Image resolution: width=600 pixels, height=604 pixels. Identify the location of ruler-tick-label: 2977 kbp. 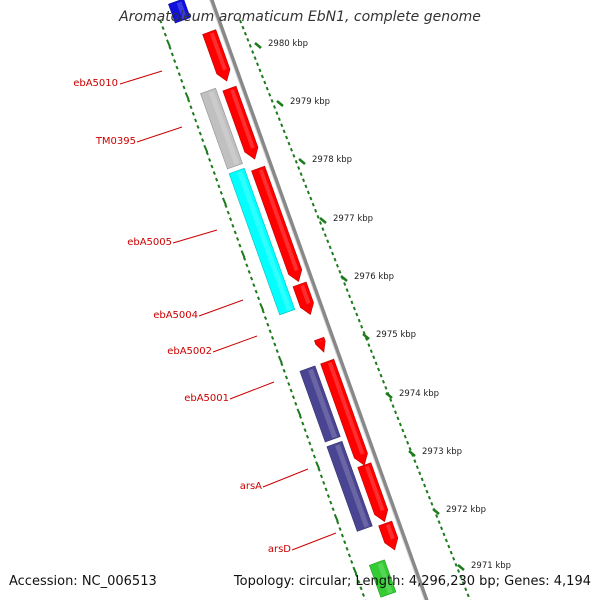
(353, 219).